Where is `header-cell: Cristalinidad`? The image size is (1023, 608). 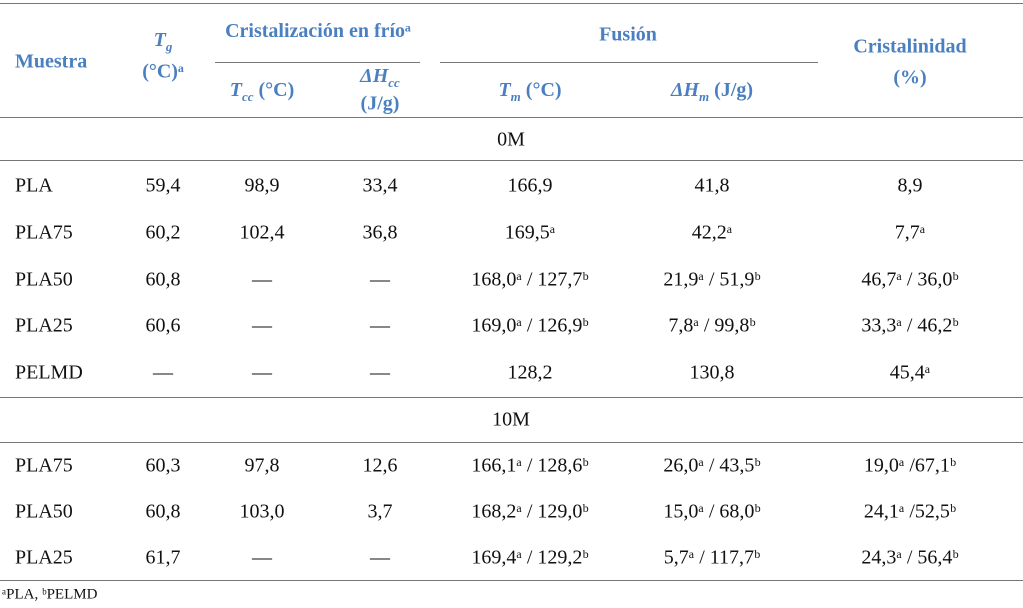
header-cell: Cristalinidad is located at coordinates (910, 46).